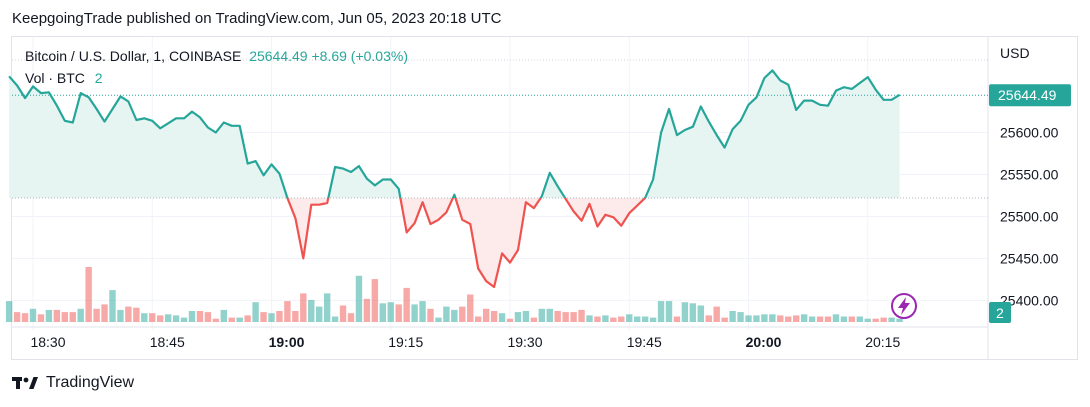 Image resolution: width=1090 pixels, height=407 pixels. I want to click on y-tick-label: 25500.00, so click(1029, 216).